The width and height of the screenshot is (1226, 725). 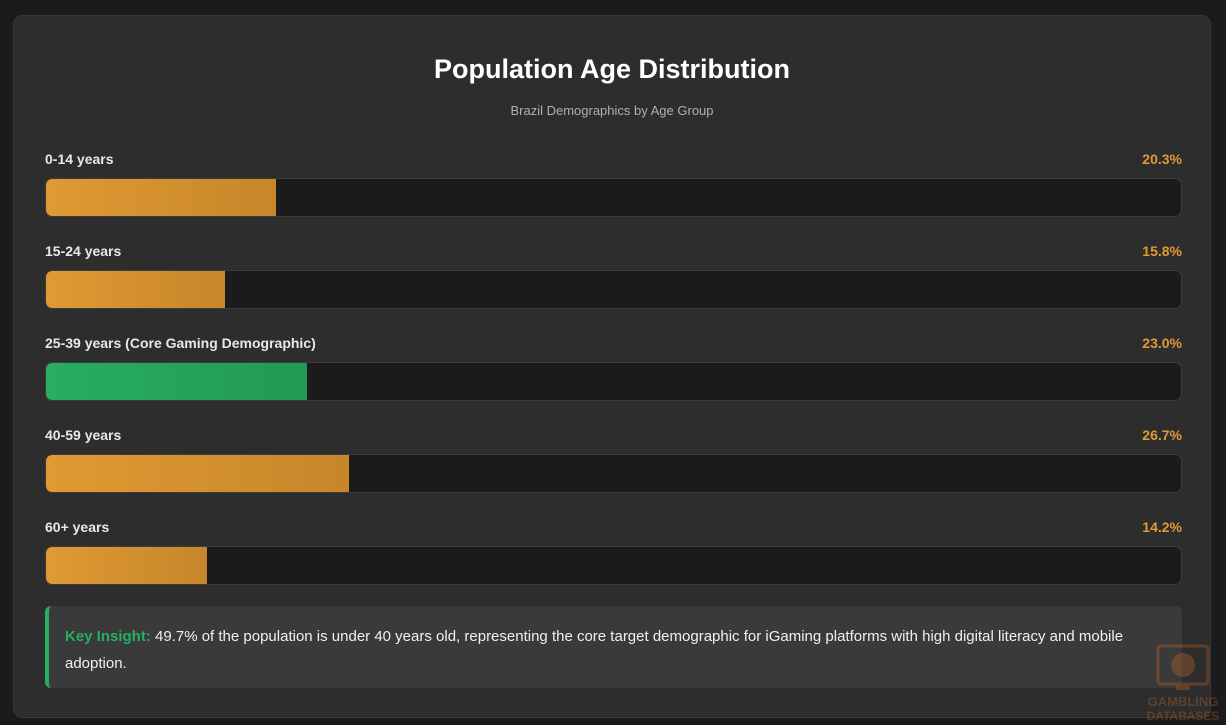 I want to click on bar-value-label: 15.8%, so click(x=1162, y=251).